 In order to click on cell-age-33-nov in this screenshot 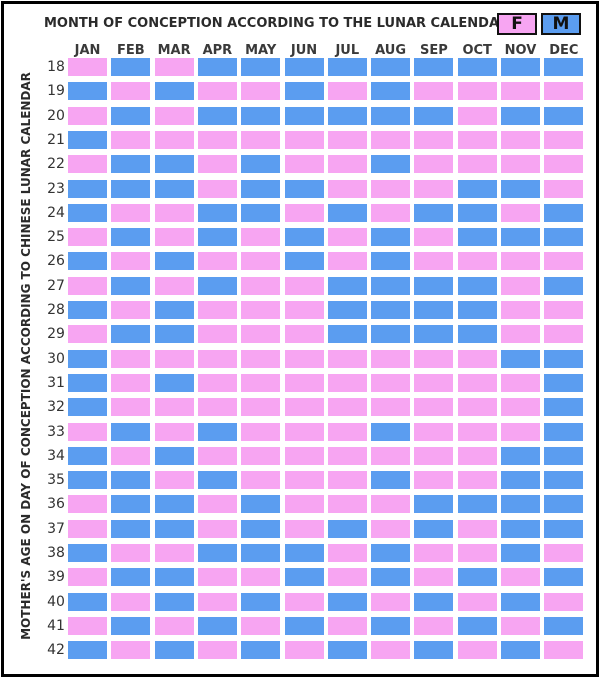, I will do `click(520, 431)`.